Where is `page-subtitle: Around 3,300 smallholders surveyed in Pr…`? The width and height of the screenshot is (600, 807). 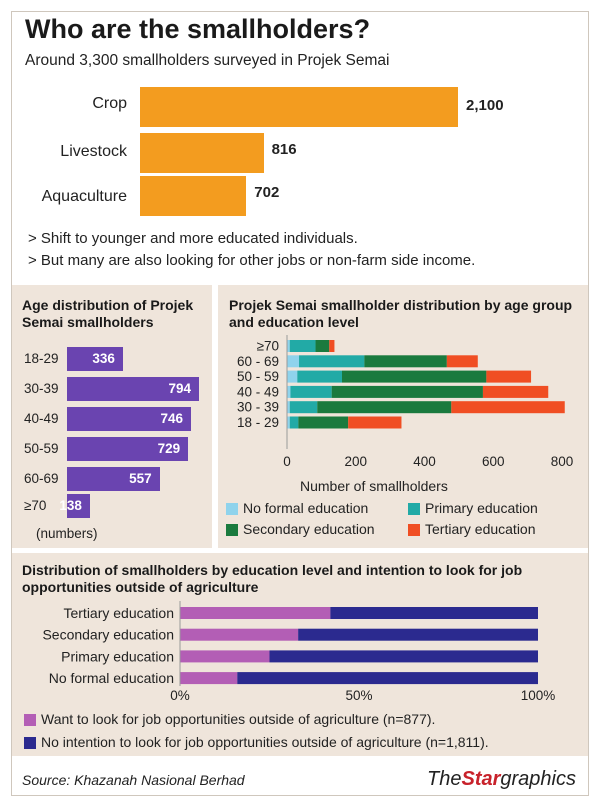 page-subtitle: Around 3,300 smallholders surveyed in Pr… is located at coordinates (207, 60).